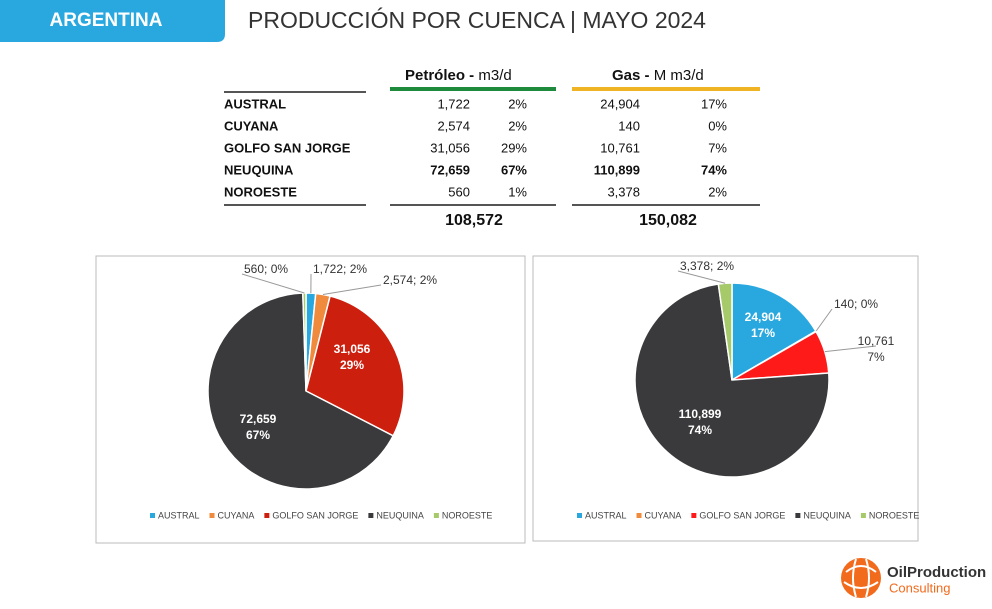 The image size is (992, 609). What do you see at coordinates (623, 191) in the screenshot?
I see `cell: 3,378` at bounding box center [623, 191].